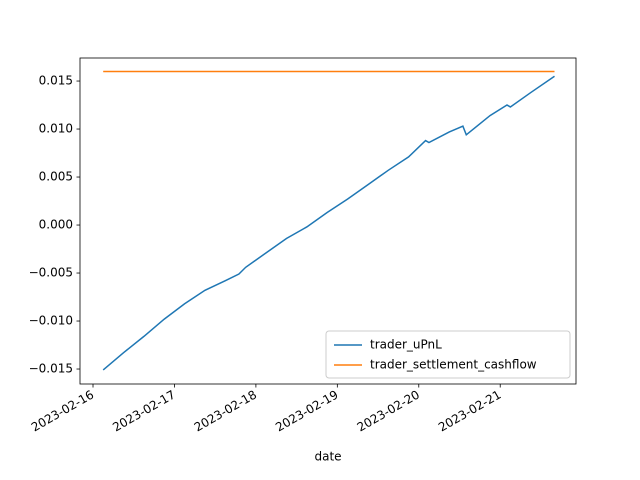 The width and height of the screenshot is (640, 480). I want to click on x-tick-label: 2023-02-19, so click(306, 411).